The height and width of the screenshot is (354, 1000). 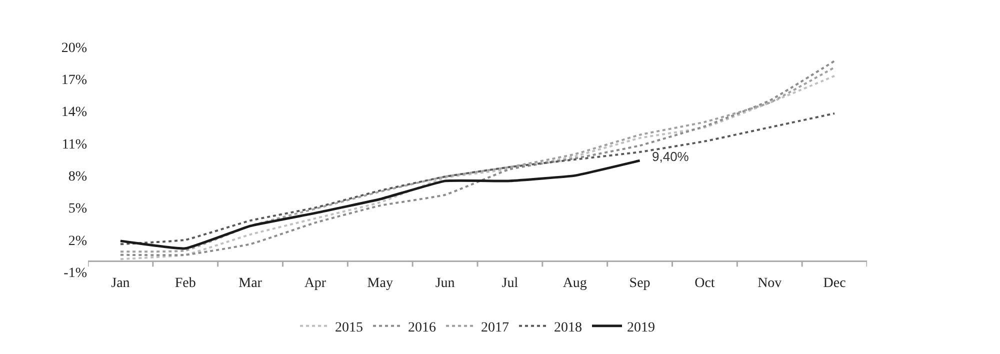 I want to click on x-tick-label: Nov, so click(x=770, y=283).